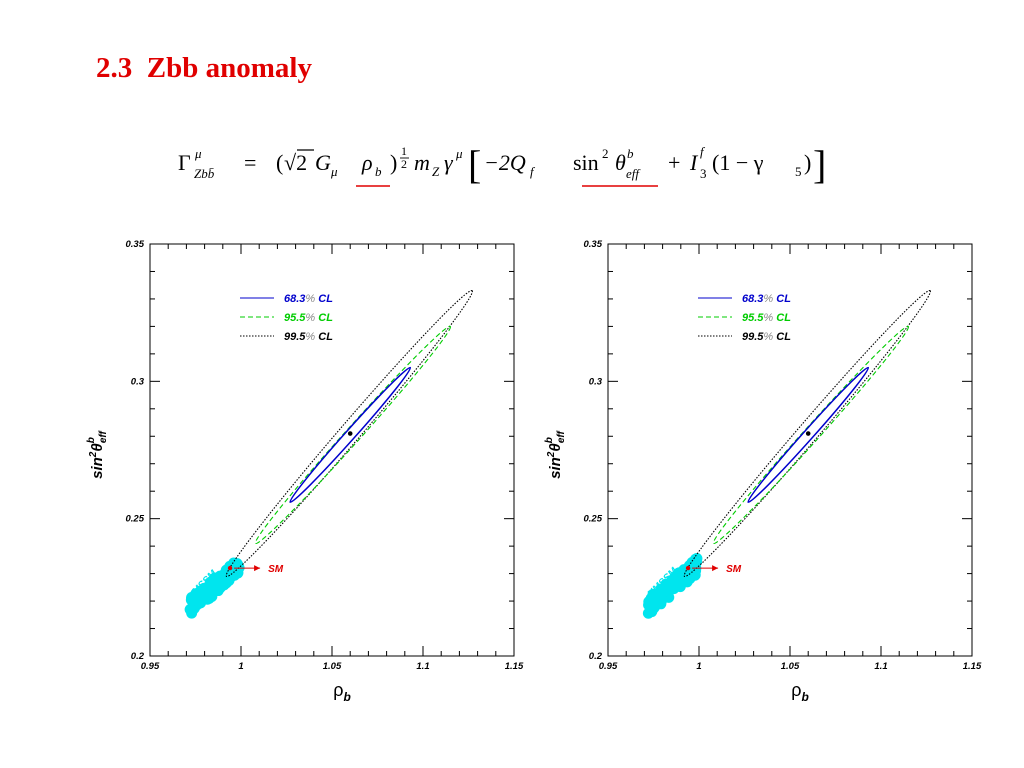 The image size is (1024, 768). Describe the element at coordinates (404, 164) in the screenshot. I see `eq-exp-den: 2` at that location.